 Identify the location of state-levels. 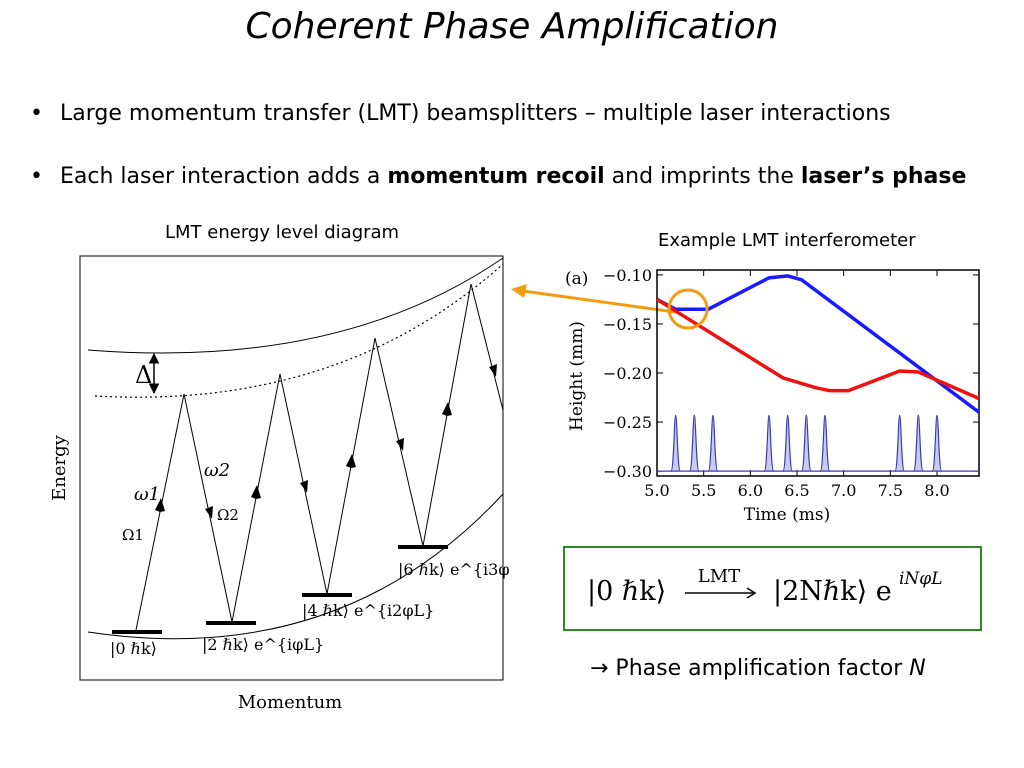
(280, 589).